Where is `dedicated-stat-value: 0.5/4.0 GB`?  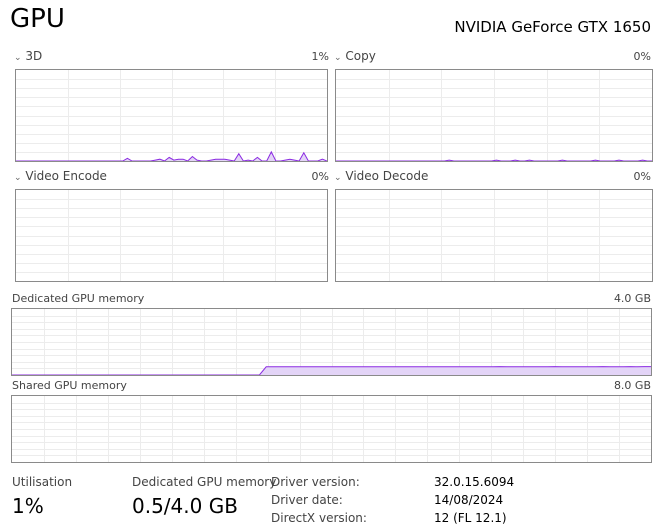
dedicated-stat-value: 0.5/4.0 GB is located at coordinates (185, 506).